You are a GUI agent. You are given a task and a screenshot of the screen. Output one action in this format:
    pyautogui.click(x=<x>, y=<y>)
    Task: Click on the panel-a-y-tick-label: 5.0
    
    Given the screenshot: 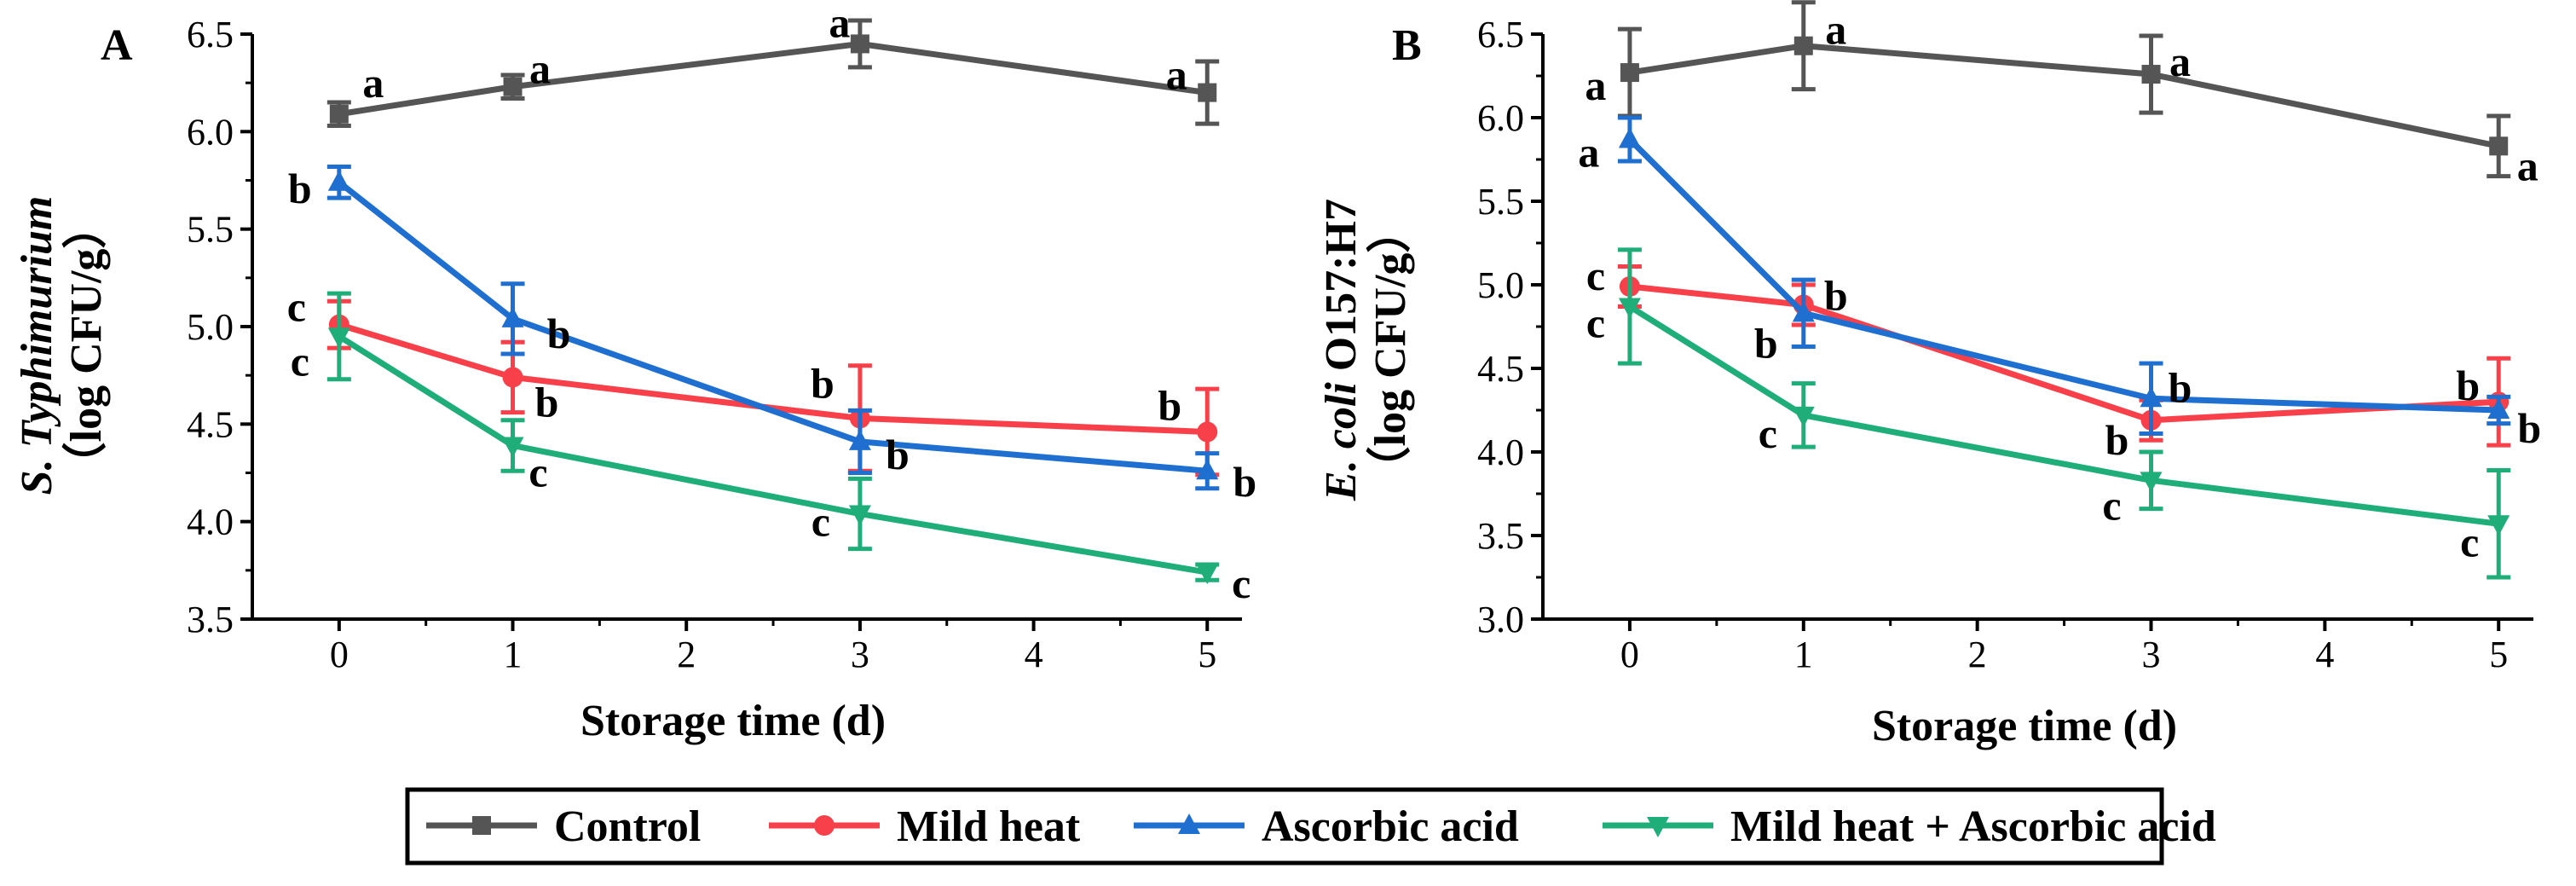 What is the action you would take?
    pyautogui.click(x=210, y=327)
    